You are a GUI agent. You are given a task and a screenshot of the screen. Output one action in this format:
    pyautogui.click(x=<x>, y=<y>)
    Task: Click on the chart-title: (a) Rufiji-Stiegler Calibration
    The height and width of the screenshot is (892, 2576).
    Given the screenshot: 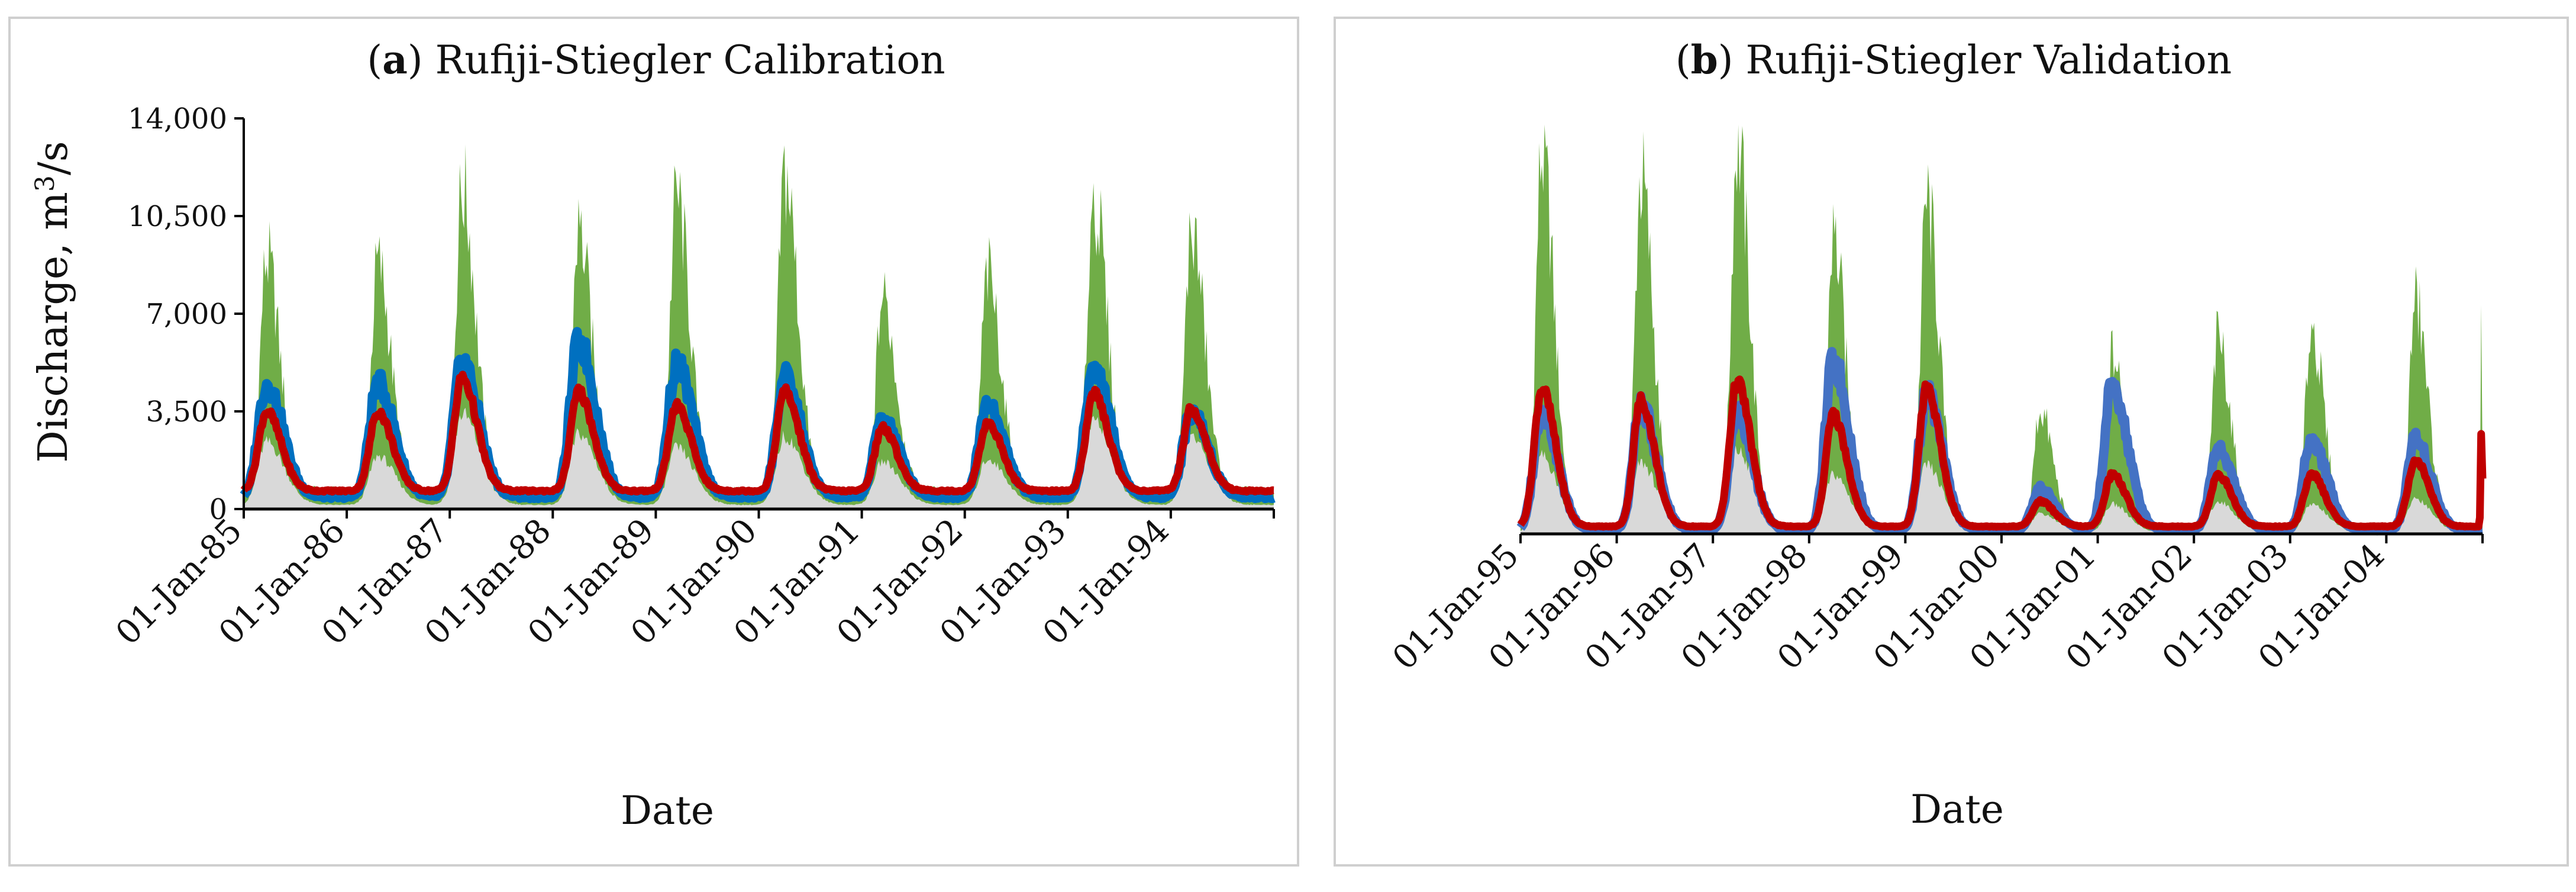 What is the action you would take?
    pyautogui.click(x=656, y=60)
    